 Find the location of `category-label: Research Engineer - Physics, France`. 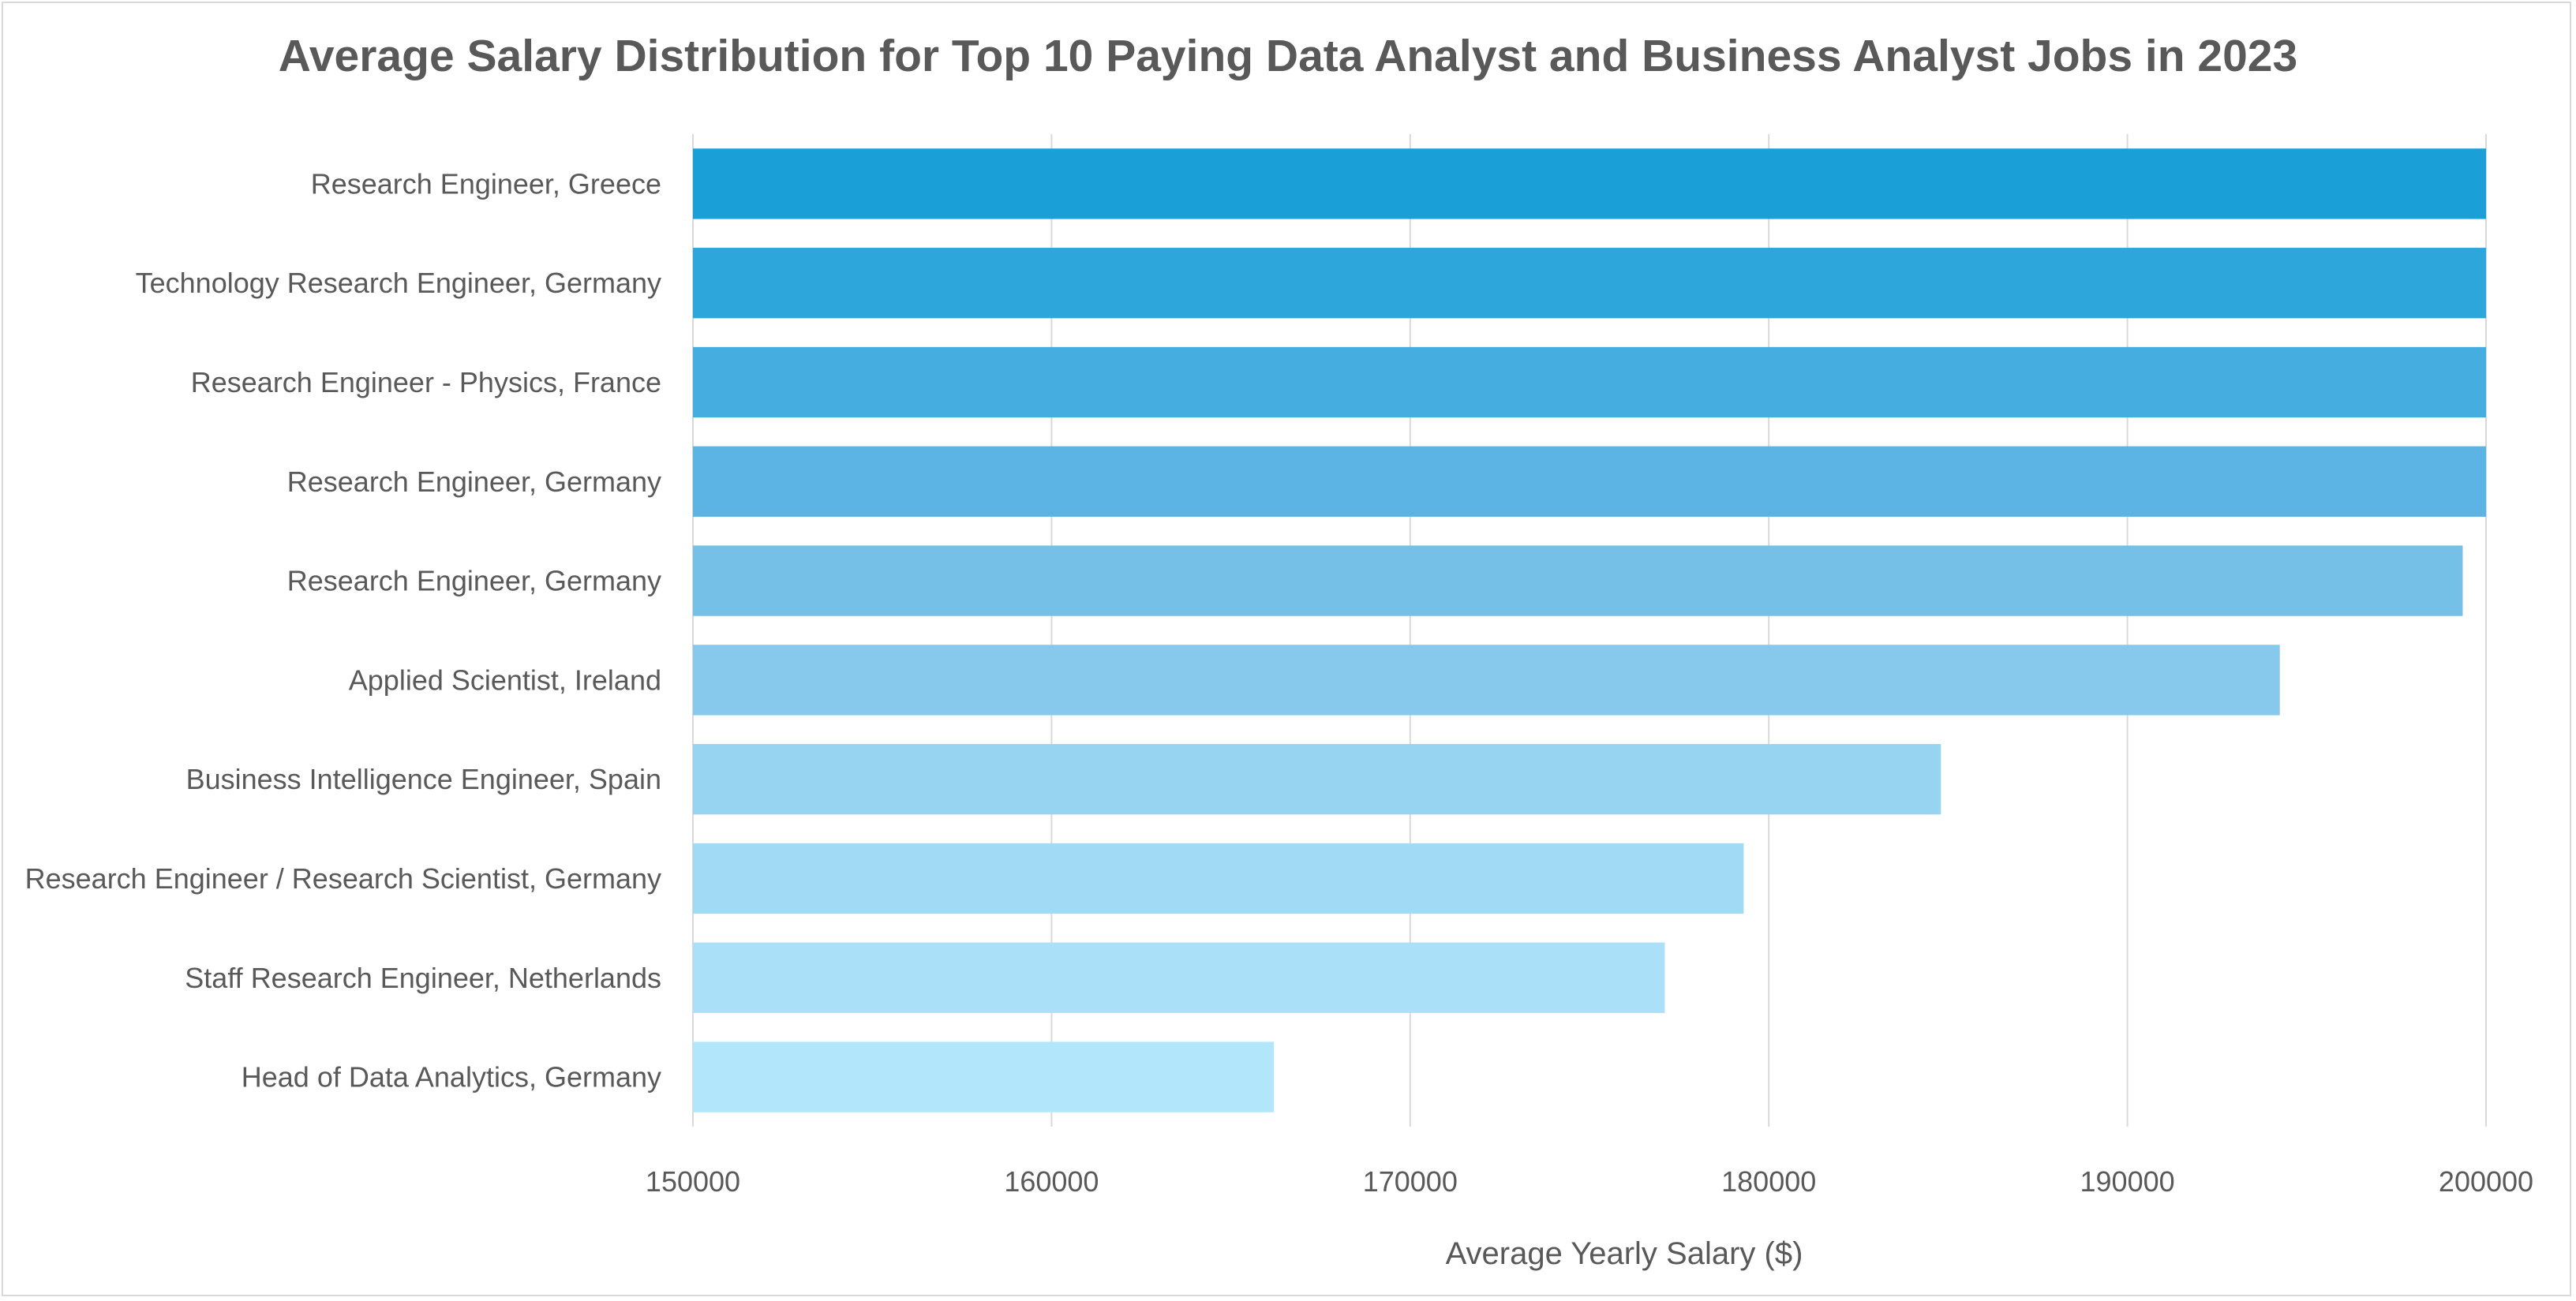

category-label: Research Engineer - Physics, France is located at coordinates (426, 382).